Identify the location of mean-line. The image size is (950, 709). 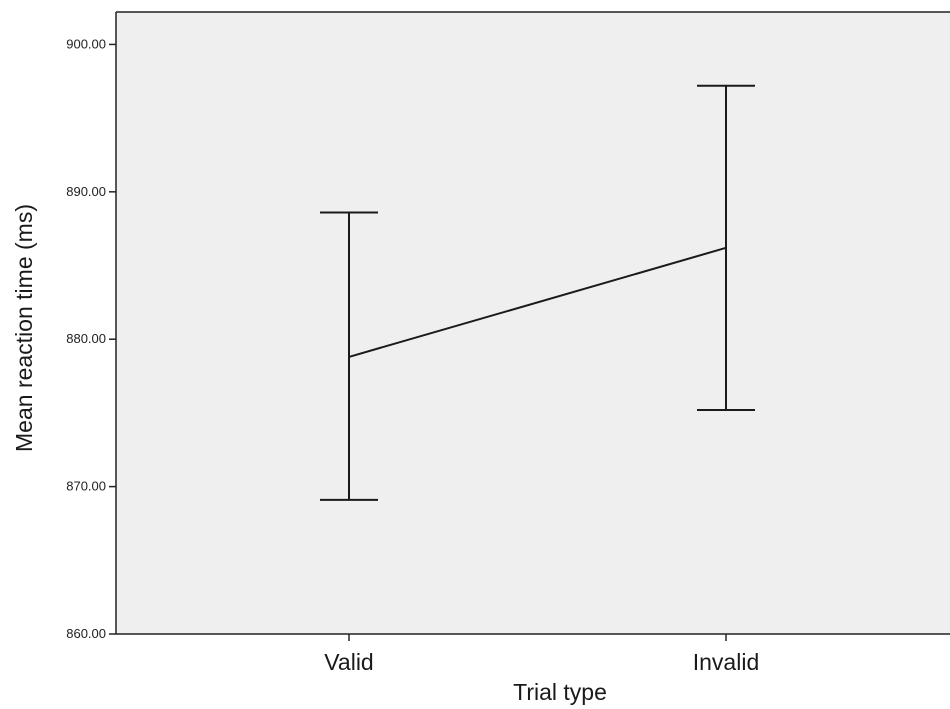
(537, 302).